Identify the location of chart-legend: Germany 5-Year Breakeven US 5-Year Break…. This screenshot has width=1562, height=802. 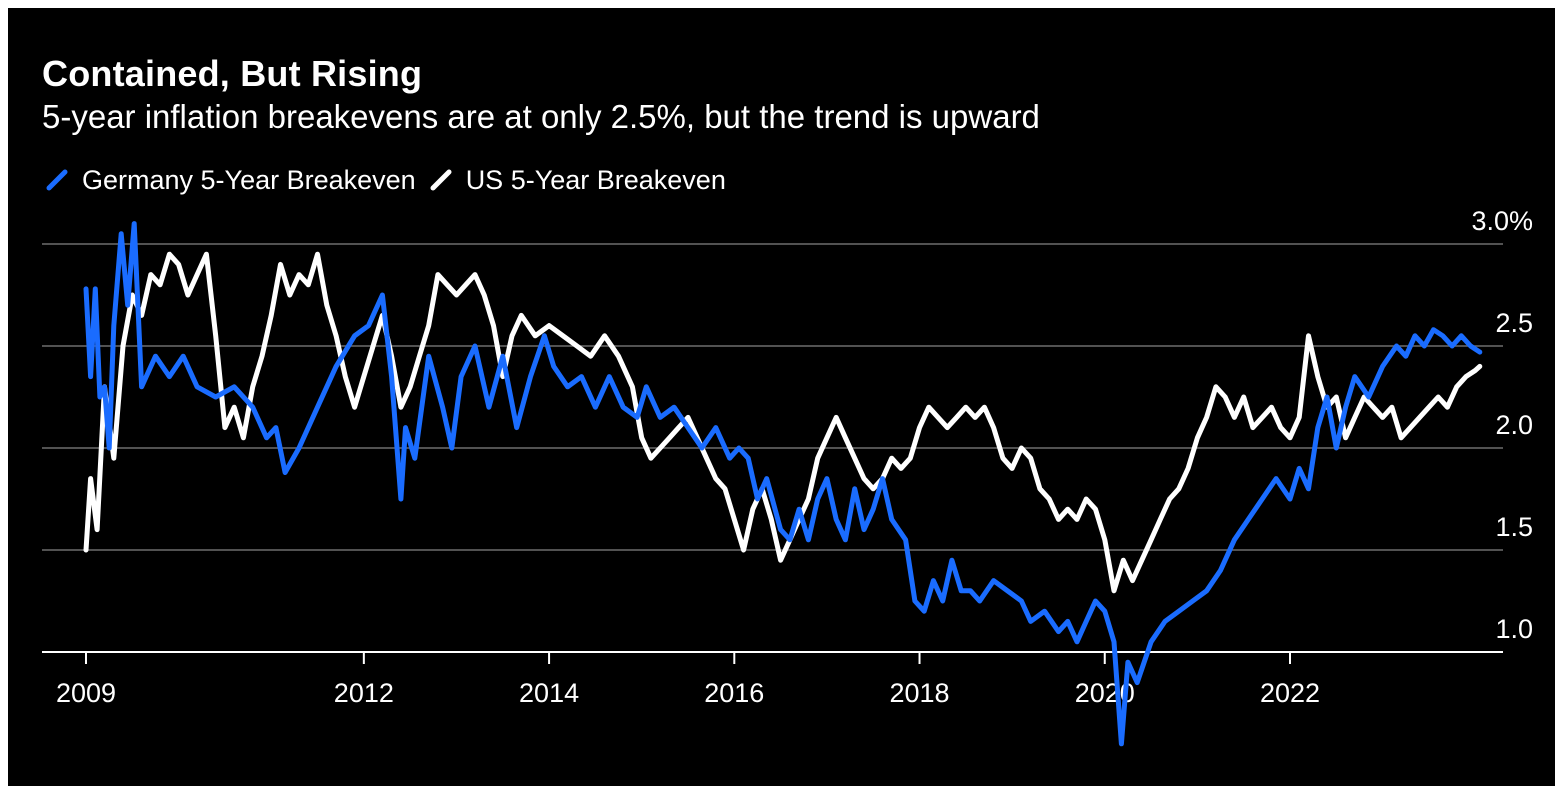
(393, 180).